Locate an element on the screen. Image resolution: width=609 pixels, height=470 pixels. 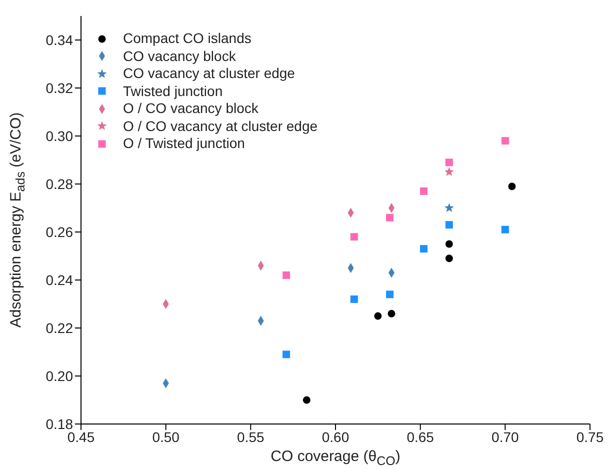
legend-label: CO vacancy at cluster edge is located at coordinates (209, 73).